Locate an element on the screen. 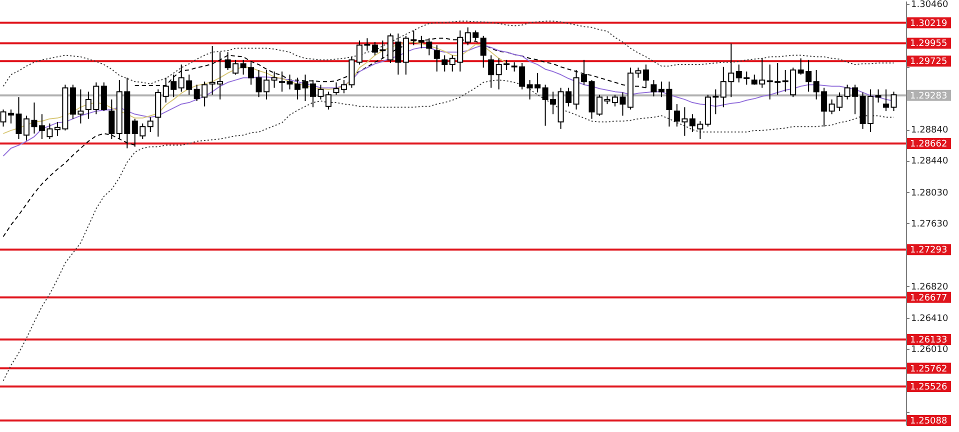 The height and width of the screenshot is (432, 959). ref-line-label: 1.25088 is located at coordinates (929, 421).